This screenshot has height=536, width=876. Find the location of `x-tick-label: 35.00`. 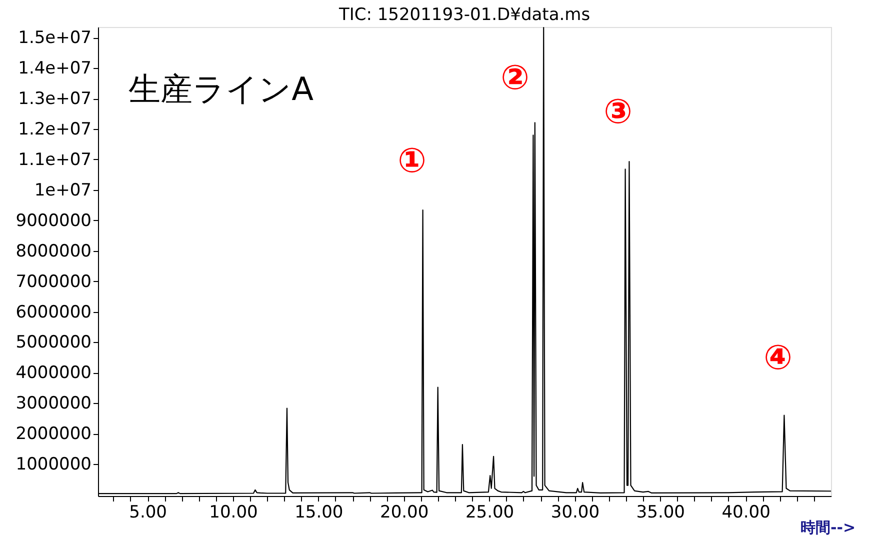

x-tick-label: 35.00 is located at coordinates (660, 512).